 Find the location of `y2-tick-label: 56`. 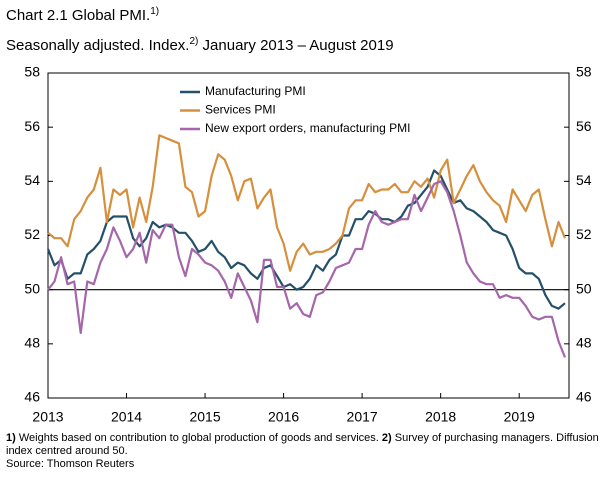

y2-tick-label: 56 is located at coordinates (584, 126).